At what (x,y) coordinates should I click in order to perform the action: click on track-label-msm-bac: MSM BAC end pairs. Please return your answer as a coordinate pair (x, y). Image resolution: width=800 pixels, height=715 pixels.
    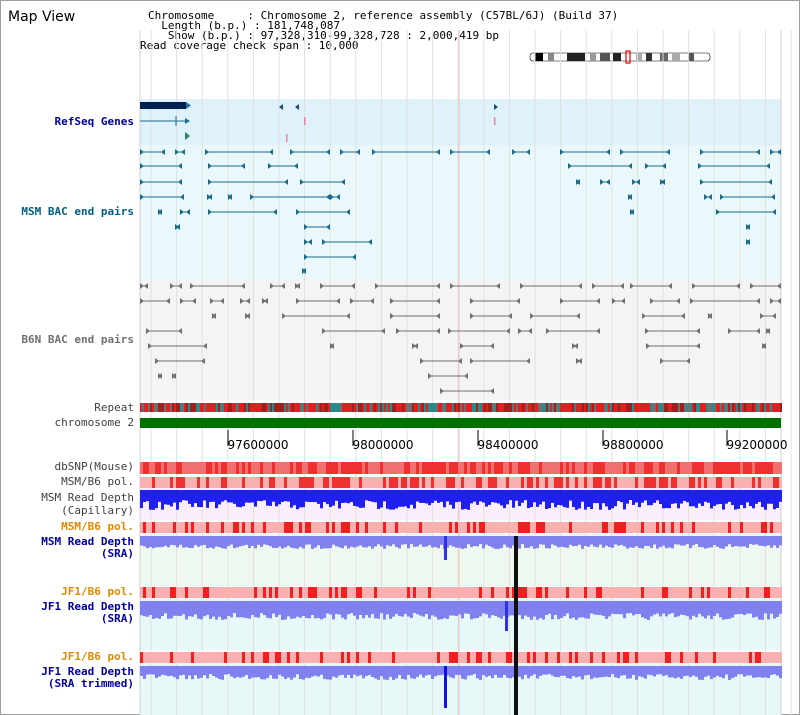
    Looking at the image, I should click on (77, 211).